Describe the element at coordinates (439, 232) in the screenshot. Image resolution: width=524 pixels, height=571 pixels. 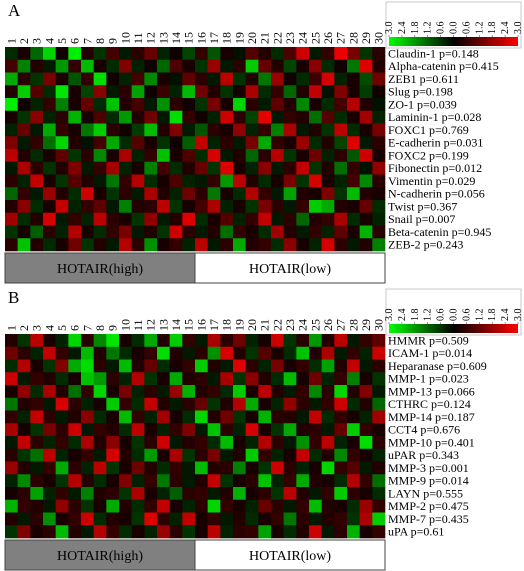
I see `row-label: Beta-catenin p=0.945` at that location.